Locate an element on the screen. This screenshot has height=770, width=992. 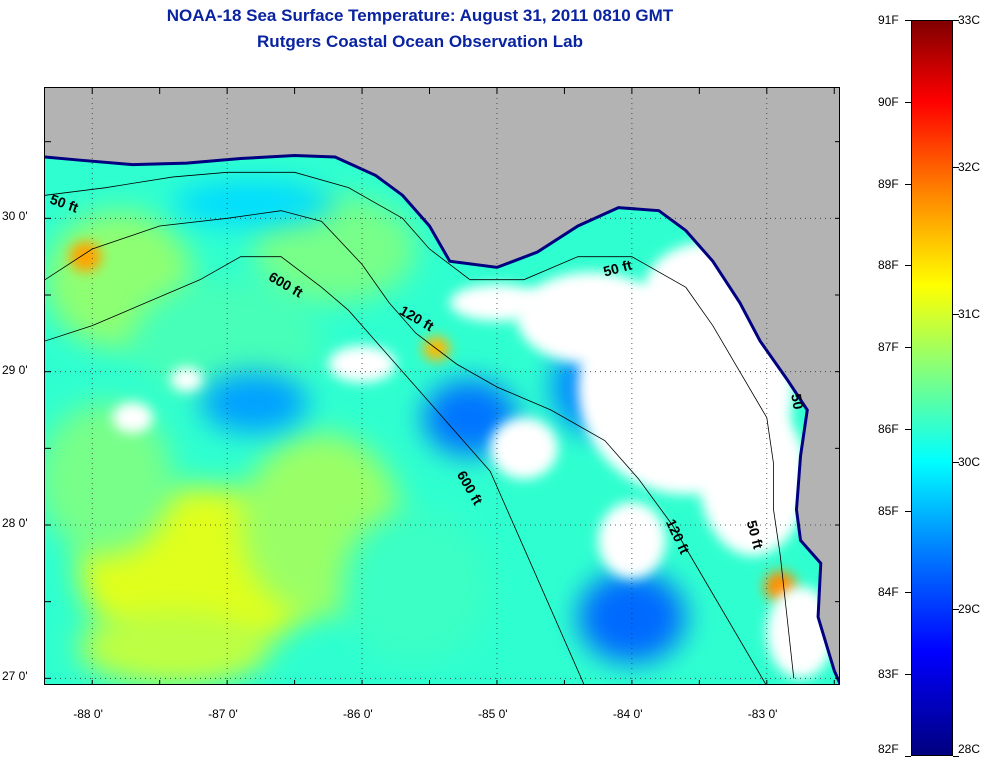
lat-tick-label: 28 0' is located at coordinates (15, 523).